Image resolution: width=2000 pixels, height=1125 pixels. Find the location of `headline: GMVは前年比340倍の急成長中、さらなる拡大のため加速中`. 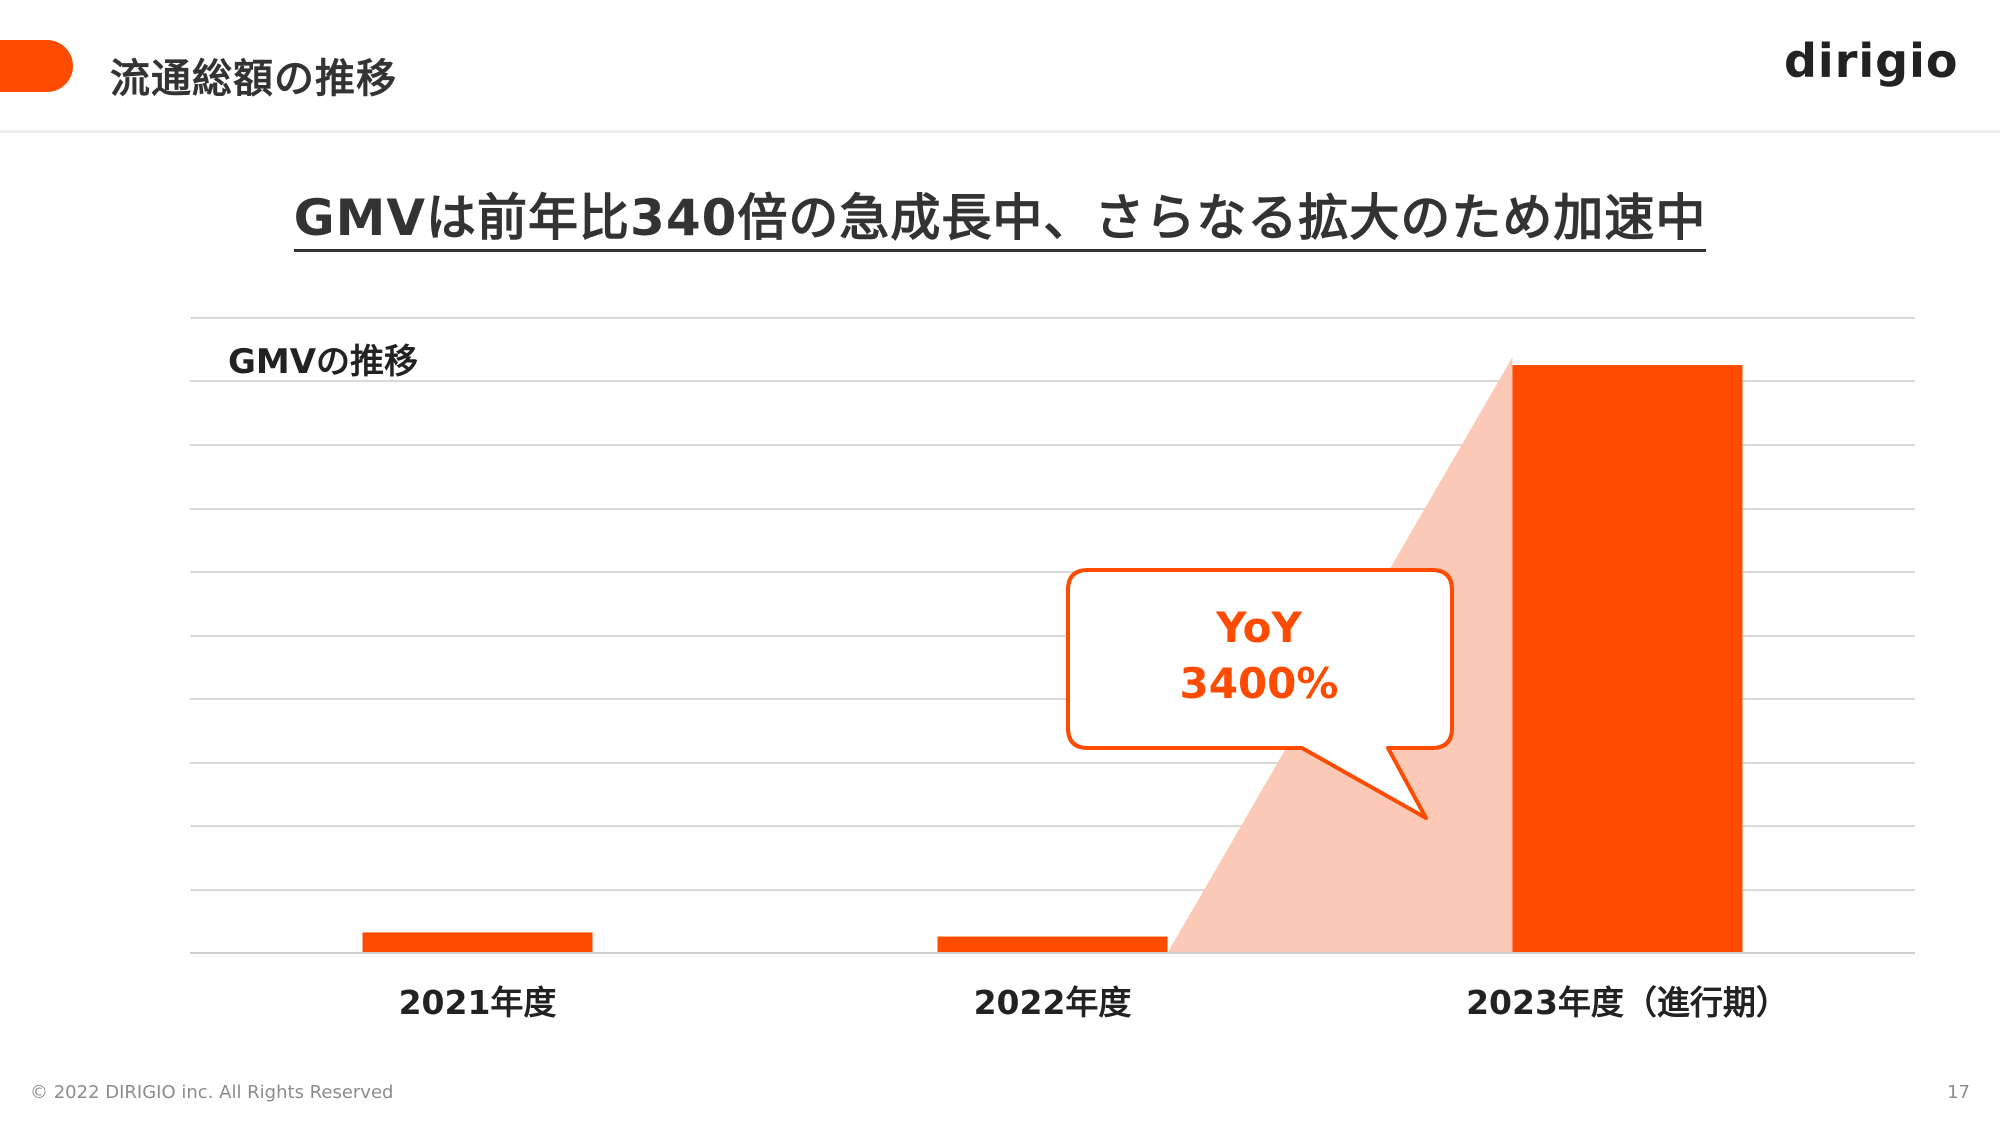

headline: GMVは前年比340倍の急成長中、さらなる拡大のため加速中 is located at coordinates (1000, 215).